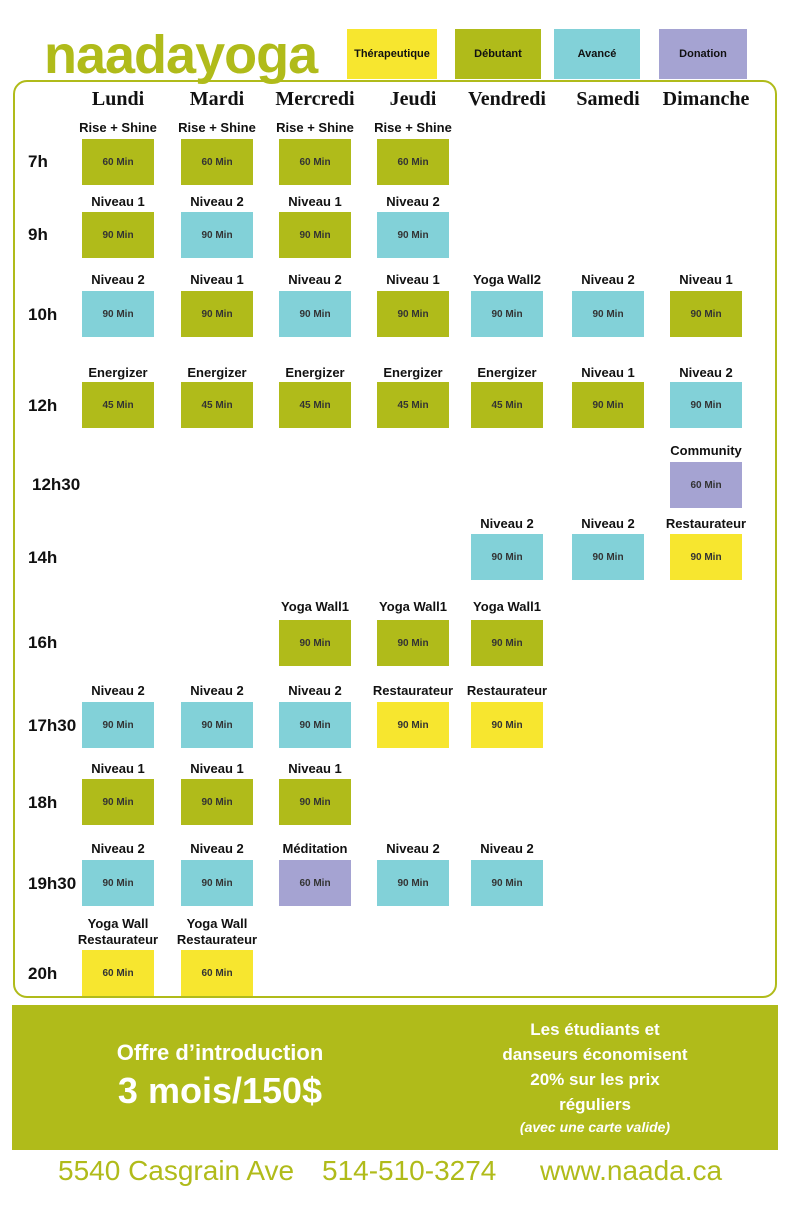  Describe the element at coordinates (395, 1077) in the screenshot. I see `promo-banner` at that location.